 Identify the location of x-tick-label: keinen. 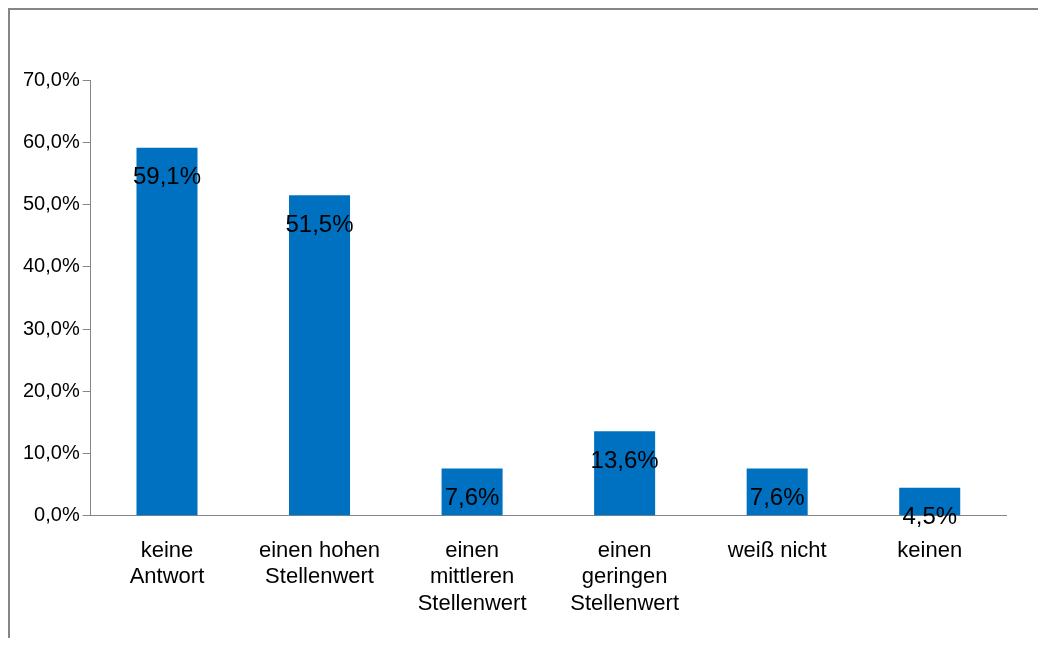
(930, 550).